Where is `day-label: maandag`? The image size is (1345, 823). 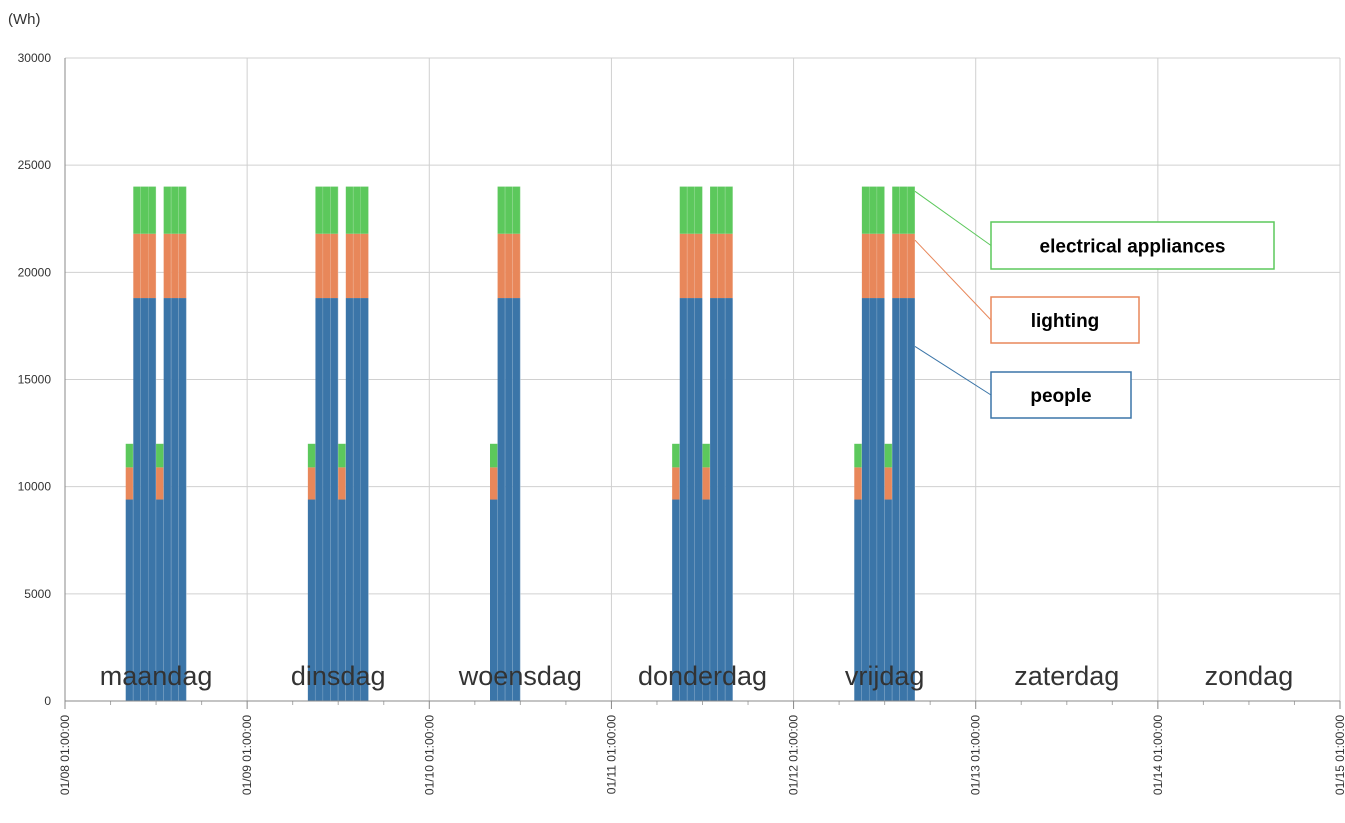 day-label: maandag is located at coordinates (156, 676).